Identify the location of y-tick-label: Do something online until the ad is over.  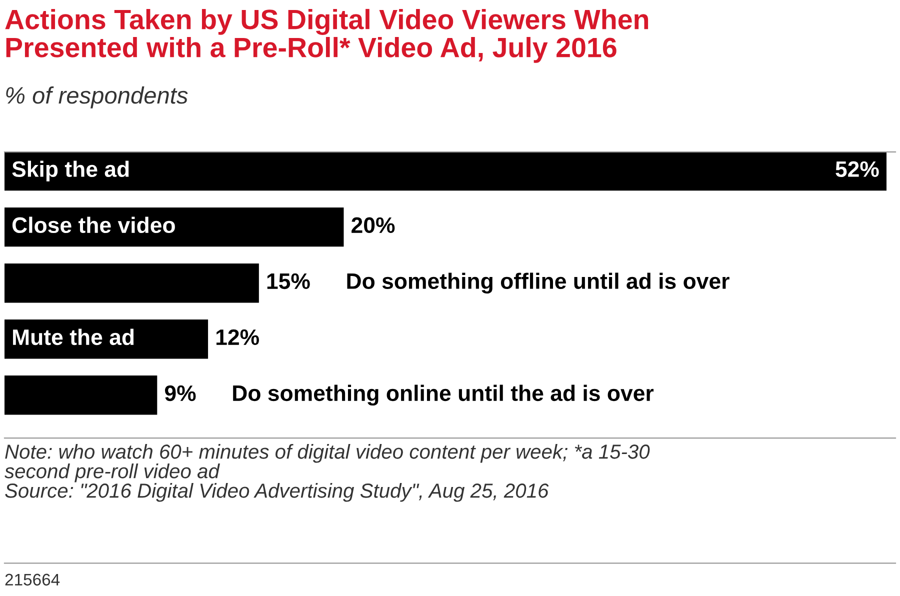
(443, 395).